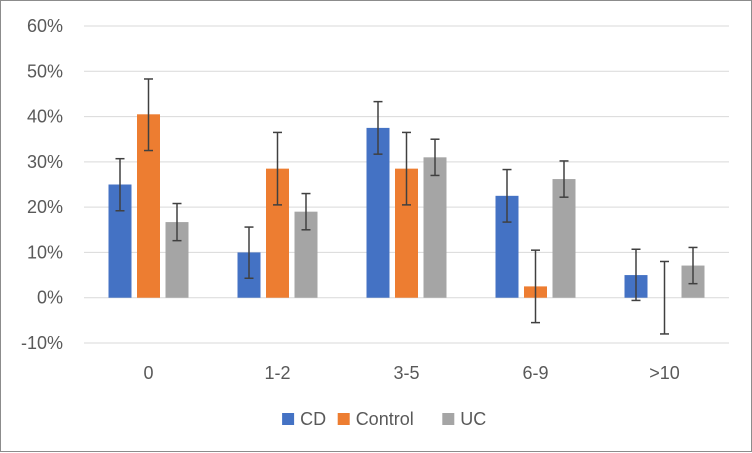 The image size is (752, 453). Describe the element at coordinates (42, 343) in the screenshot. I see `y-tick-label: -10%` at that location.